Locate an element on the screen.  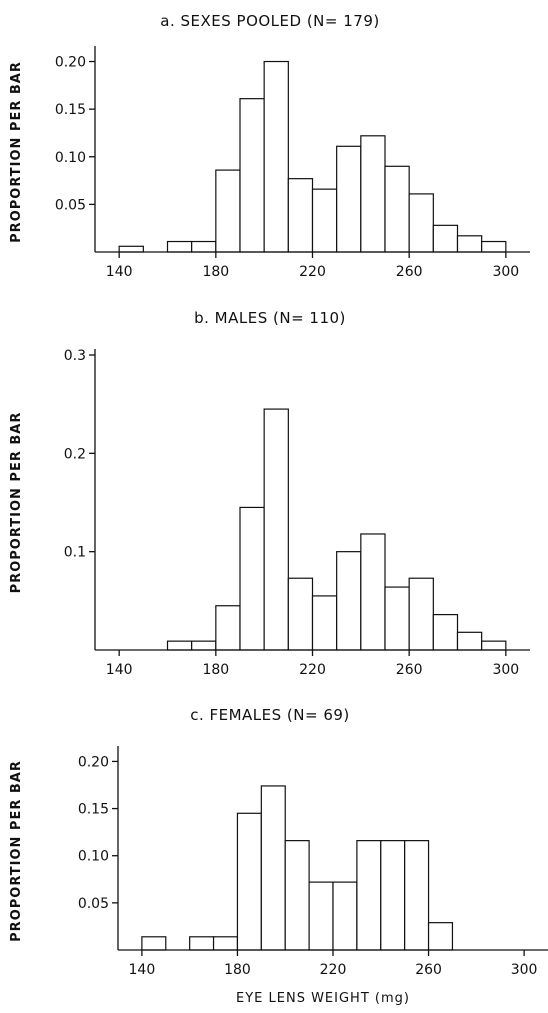
panel-a-y-tick-label: 0.20 is located at coordinates (70, 63).